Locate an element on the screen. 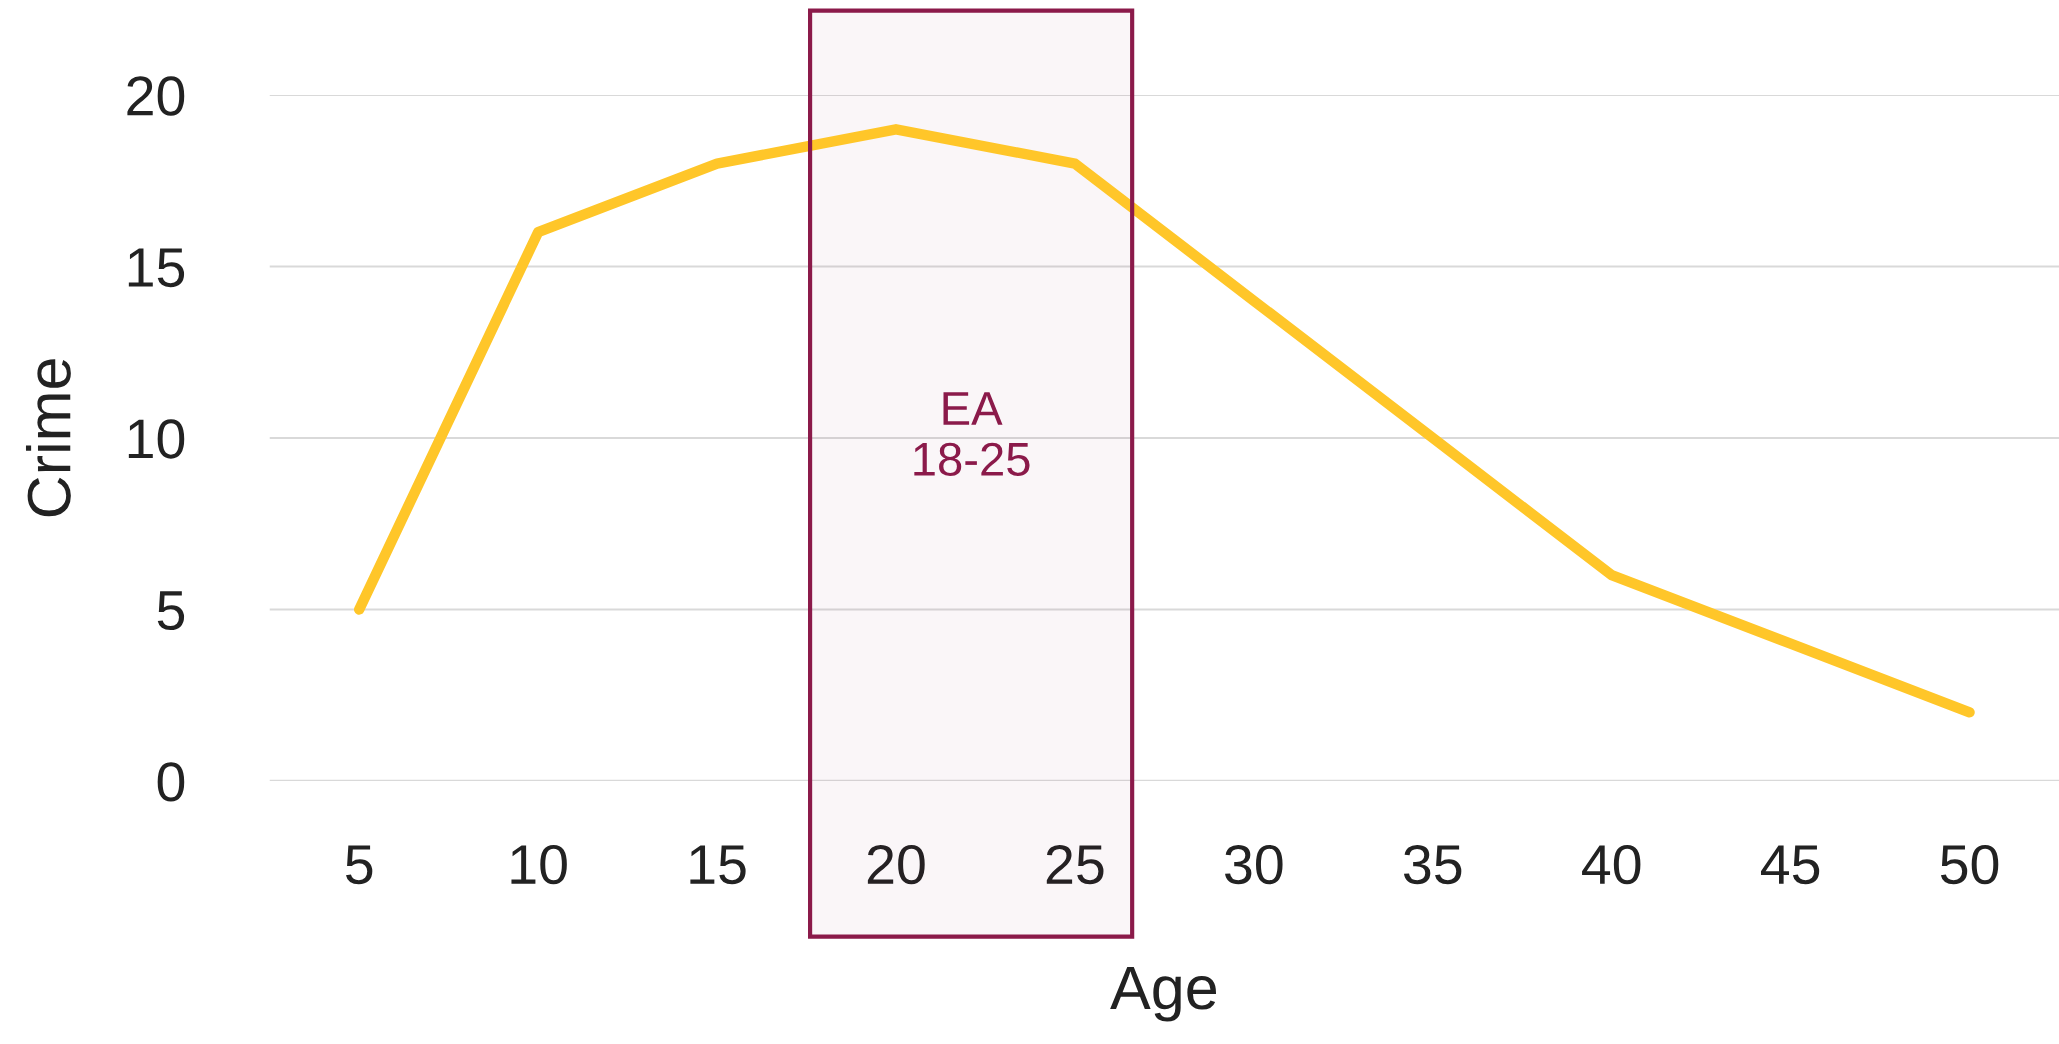 The height and width of the screenshot is (1044, 2059). x-tick-label: 35 is located at coordinates (1432, 864).